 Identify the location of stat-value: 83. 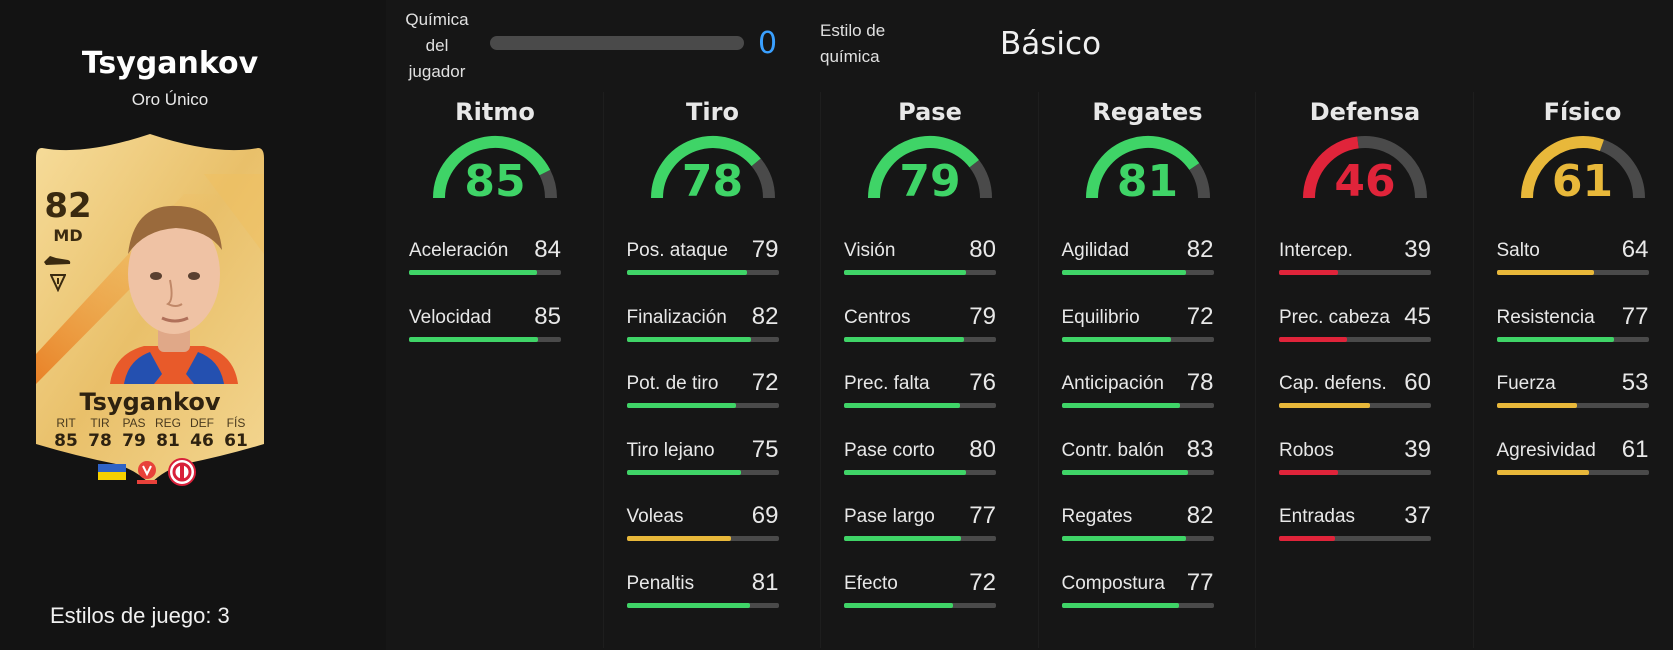
(1200, 449).